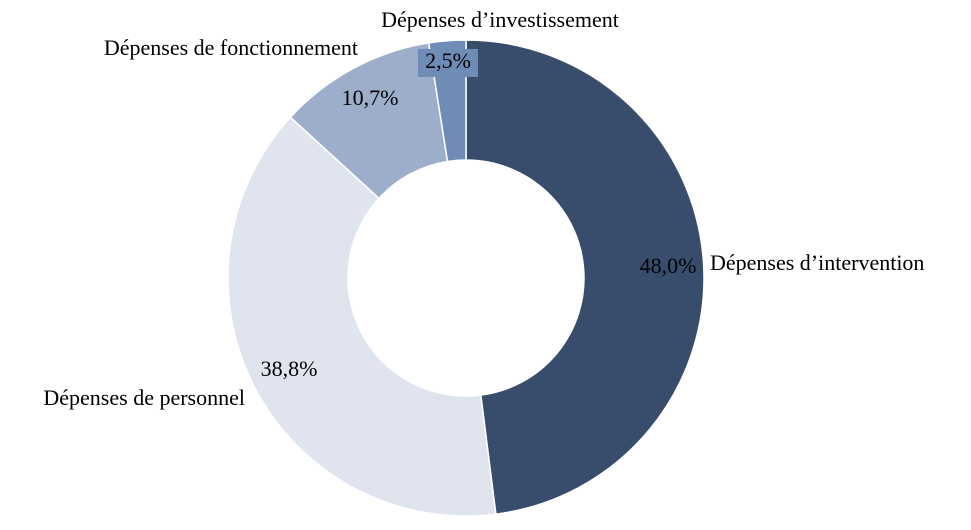  Describe the element at coordinates (500, 19) in the screenshot. I see `category-label: Dépenses d’investissement` at that location.